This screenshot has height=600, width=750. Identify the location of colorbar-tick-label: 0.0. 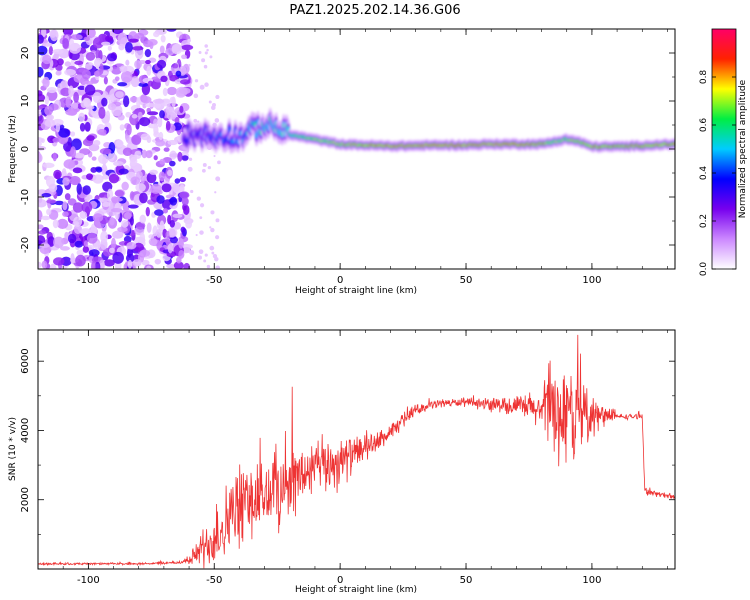
(704, 269).